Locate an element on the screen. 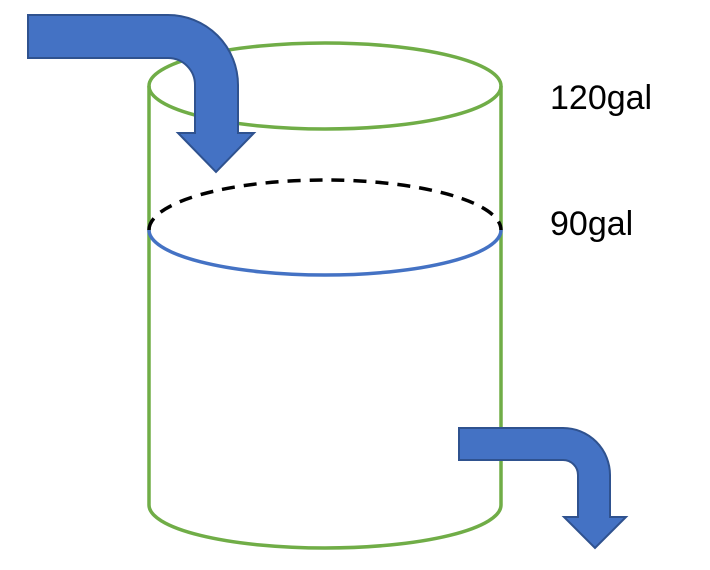 The height and width of the screenshot is (570, 710). current-level-label: 90gal is located at coordinates (592, 224).